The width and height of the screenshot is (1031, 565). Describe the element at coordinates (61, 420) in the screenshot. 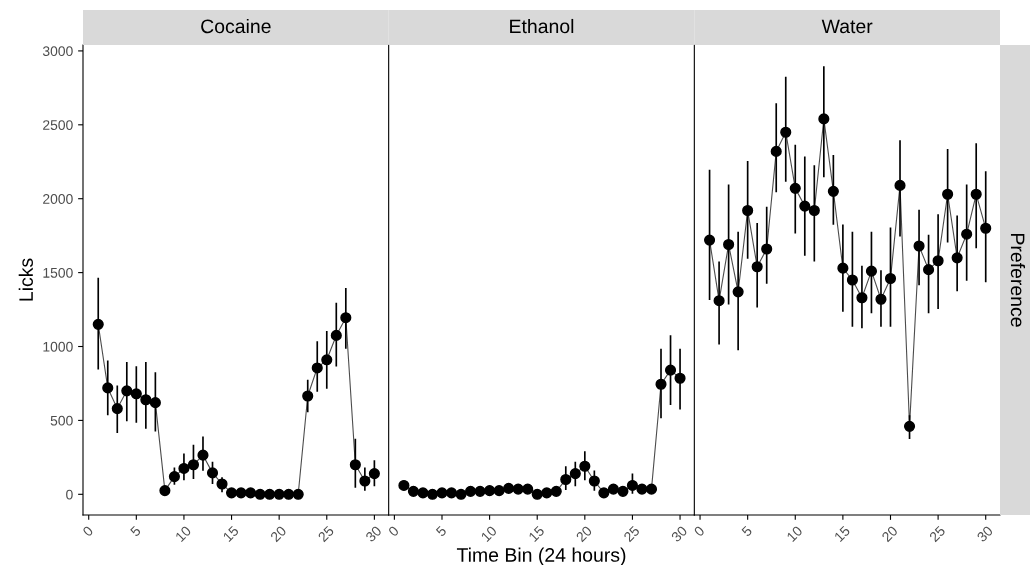

I see `y-tick-label: 500` at that location.